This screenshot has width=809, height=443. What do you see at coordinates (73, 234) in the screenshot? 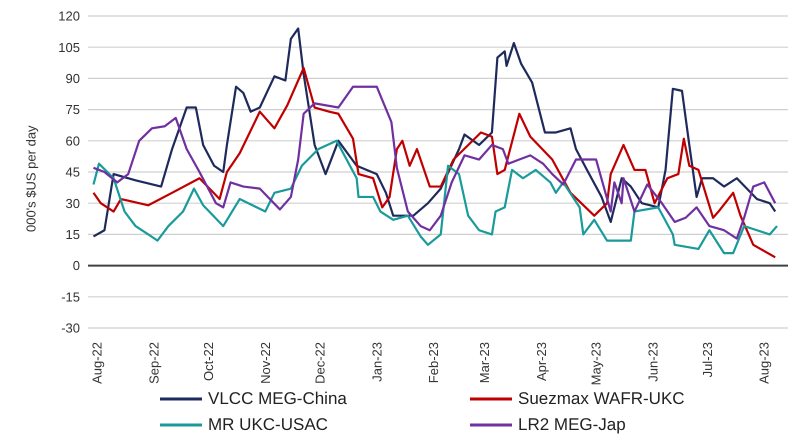
I see `y-tick-label: 15` at bounding box center [73, 234].